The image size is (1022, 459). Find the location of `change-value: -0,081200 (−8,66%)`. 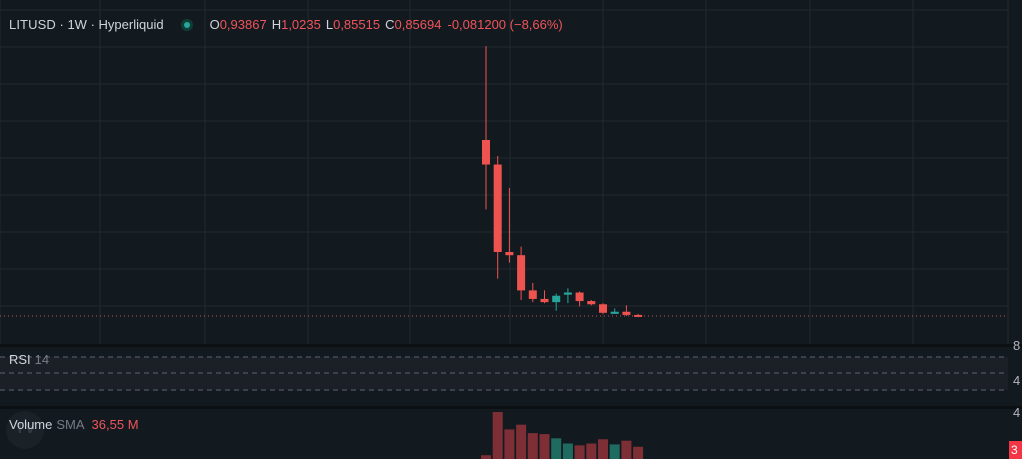

change-value: -0,081200 (−8,66%) is located at coordinates (505, 24).